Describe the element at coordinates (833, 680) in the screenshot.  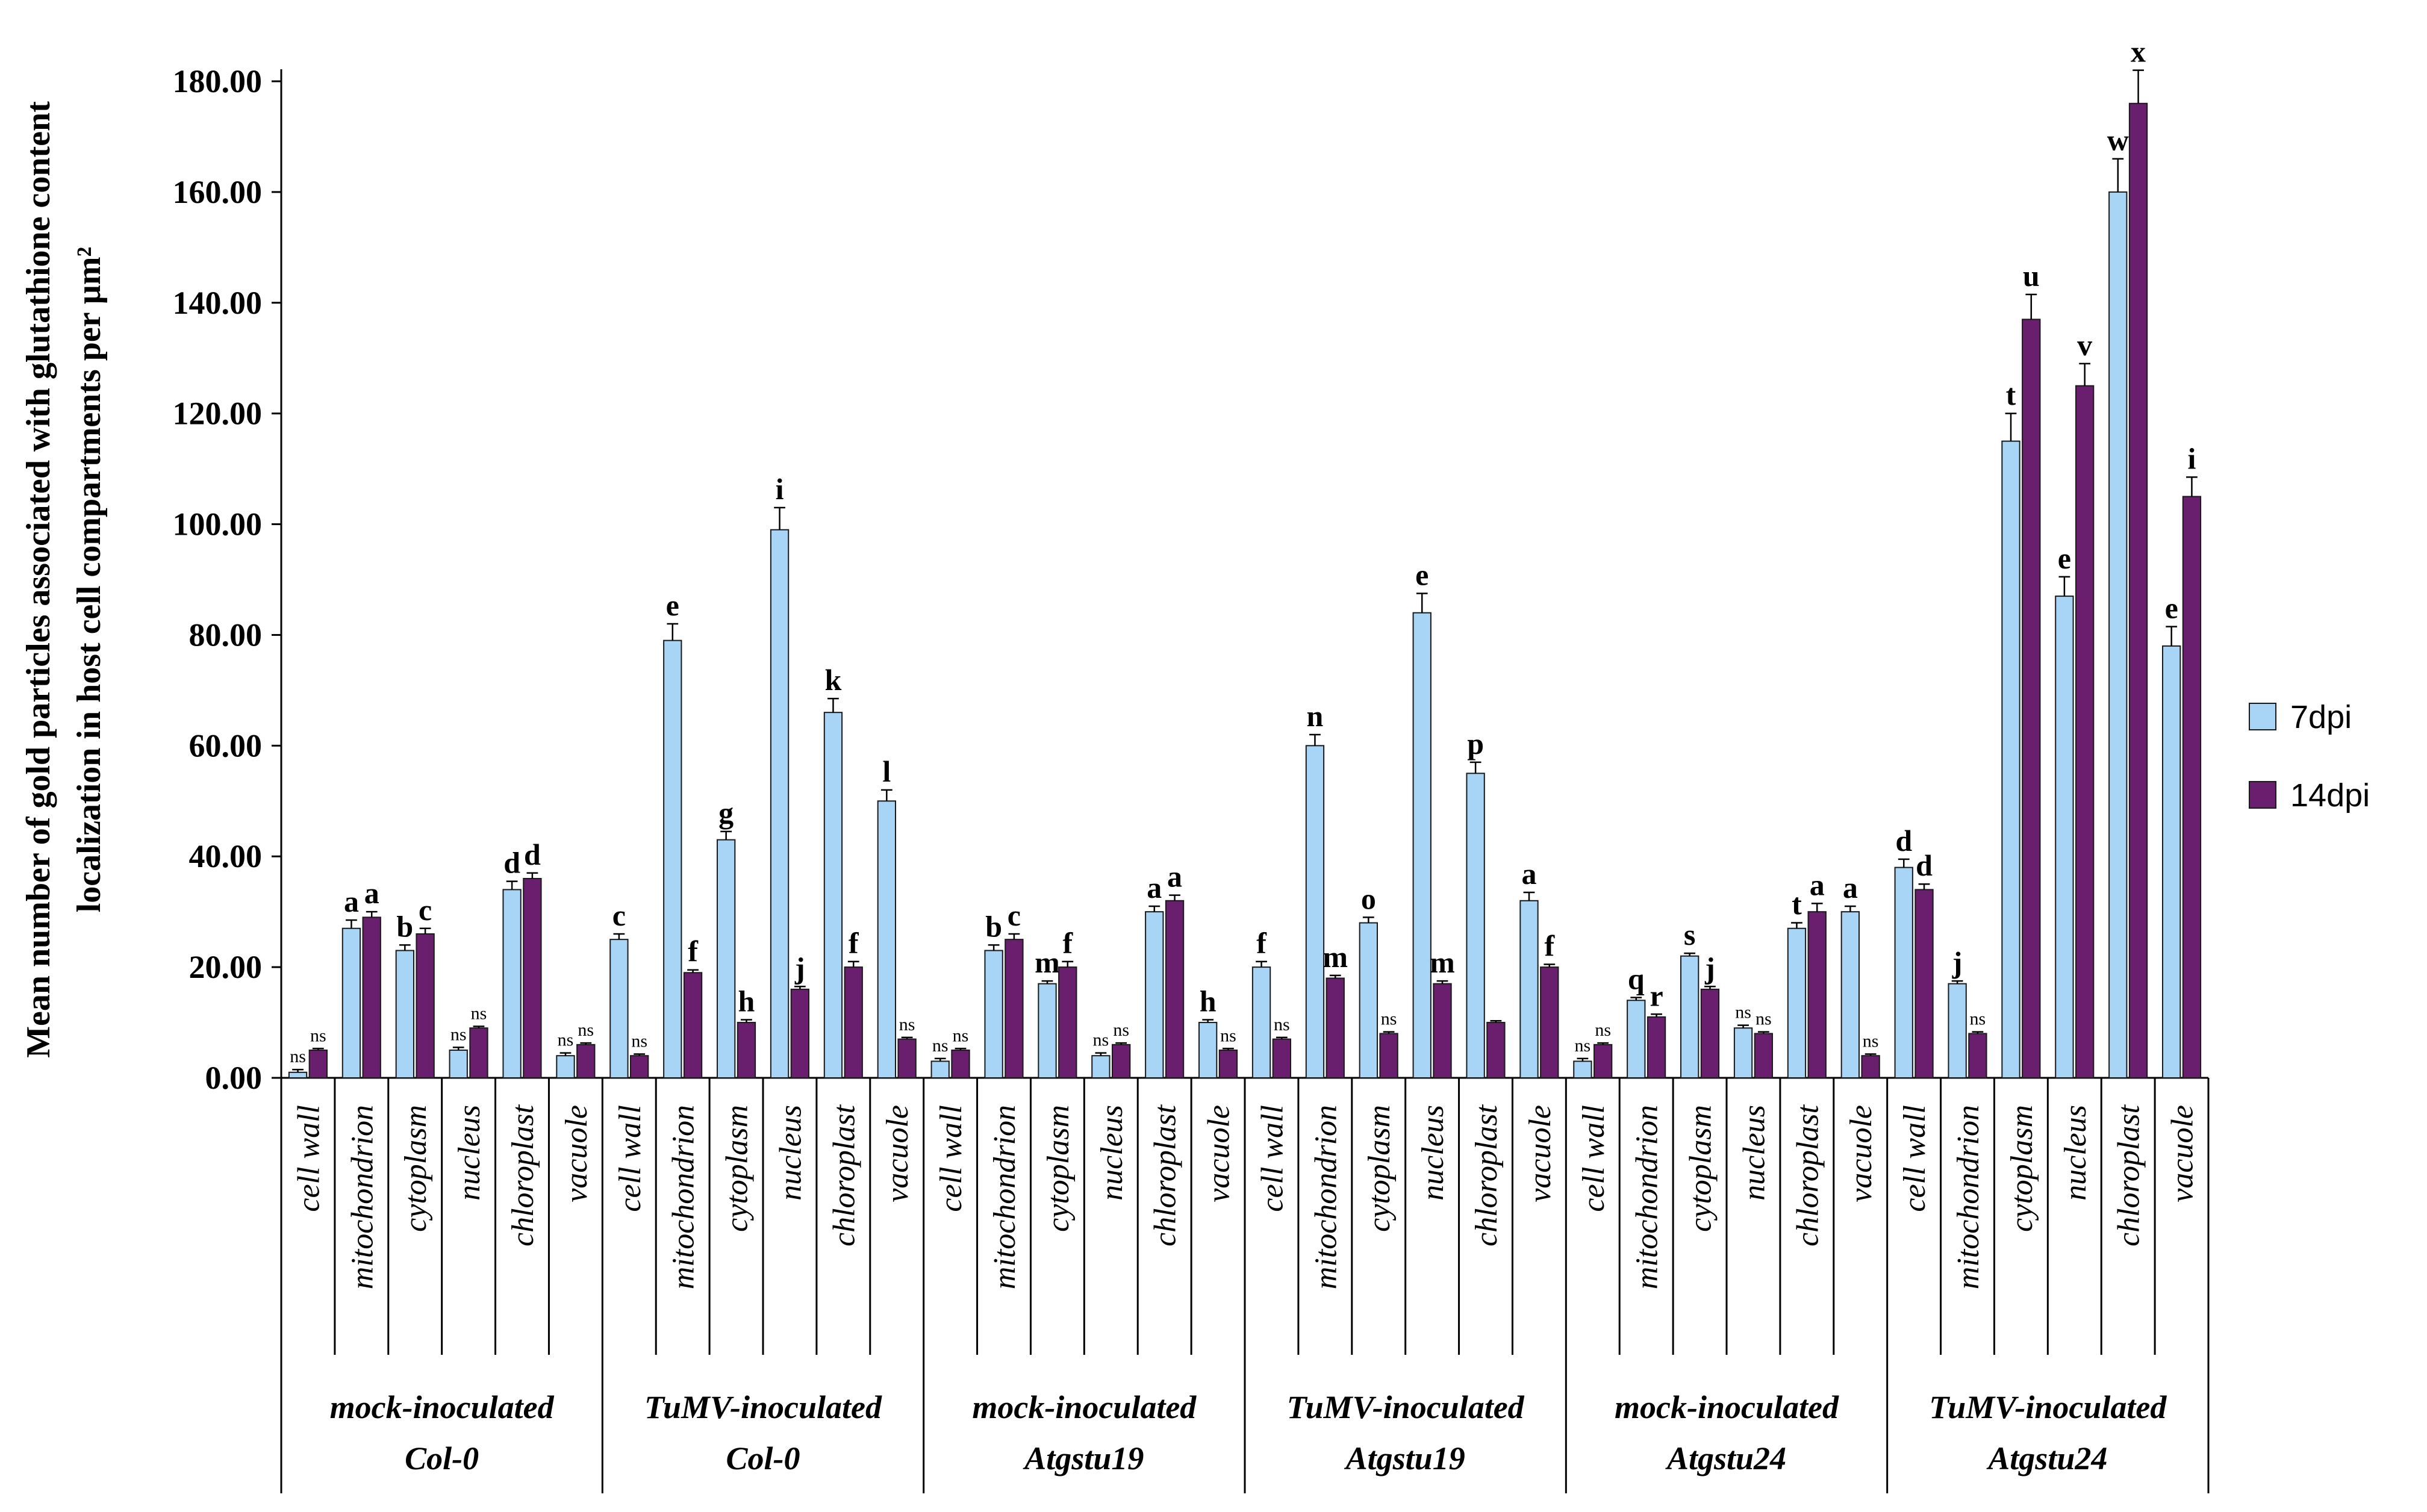
I see `significance-label: k` at that location.